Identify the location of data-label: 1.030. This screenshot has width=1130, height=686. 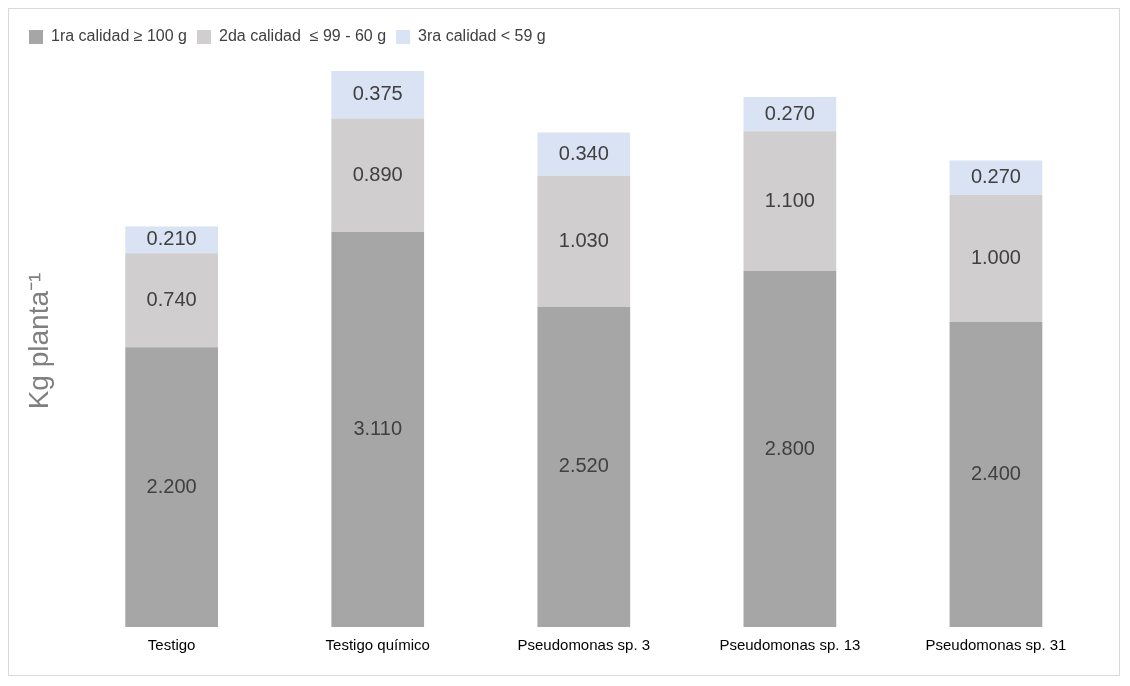
(583, 239).